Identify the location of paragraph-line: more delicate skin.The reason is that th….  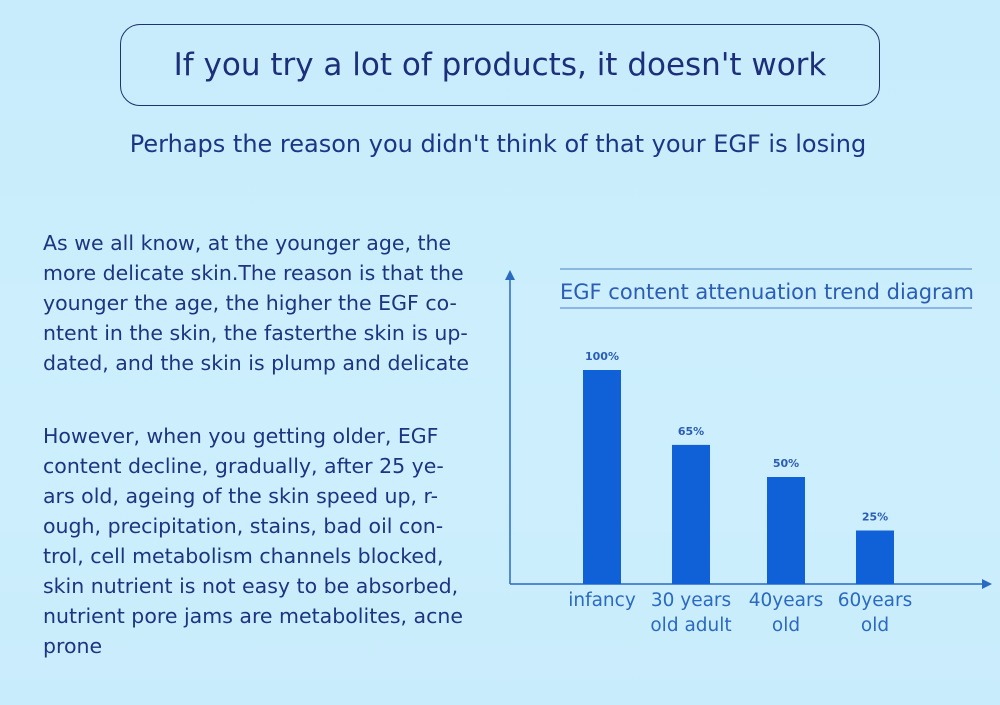
(253, 273).